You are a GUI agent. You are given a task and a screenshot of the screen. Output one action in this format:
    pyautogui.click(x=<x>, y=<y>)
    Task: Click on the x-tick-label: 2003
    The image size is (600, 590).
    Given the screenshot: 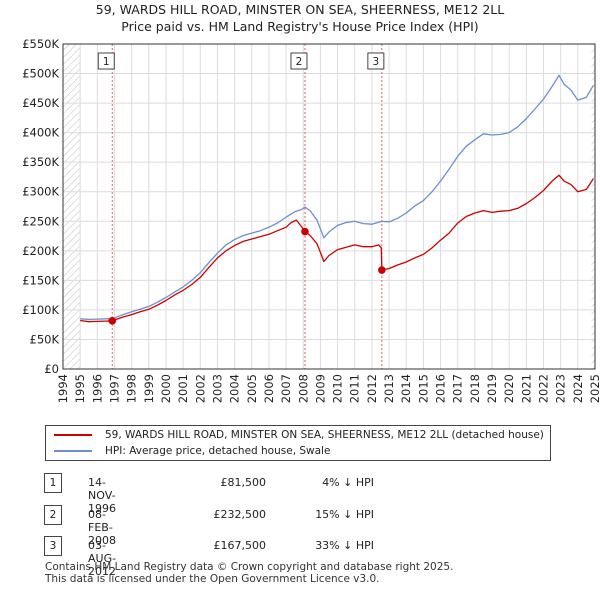 What is the action you would take?
    pyautogui.click(x=217, y=388)
    